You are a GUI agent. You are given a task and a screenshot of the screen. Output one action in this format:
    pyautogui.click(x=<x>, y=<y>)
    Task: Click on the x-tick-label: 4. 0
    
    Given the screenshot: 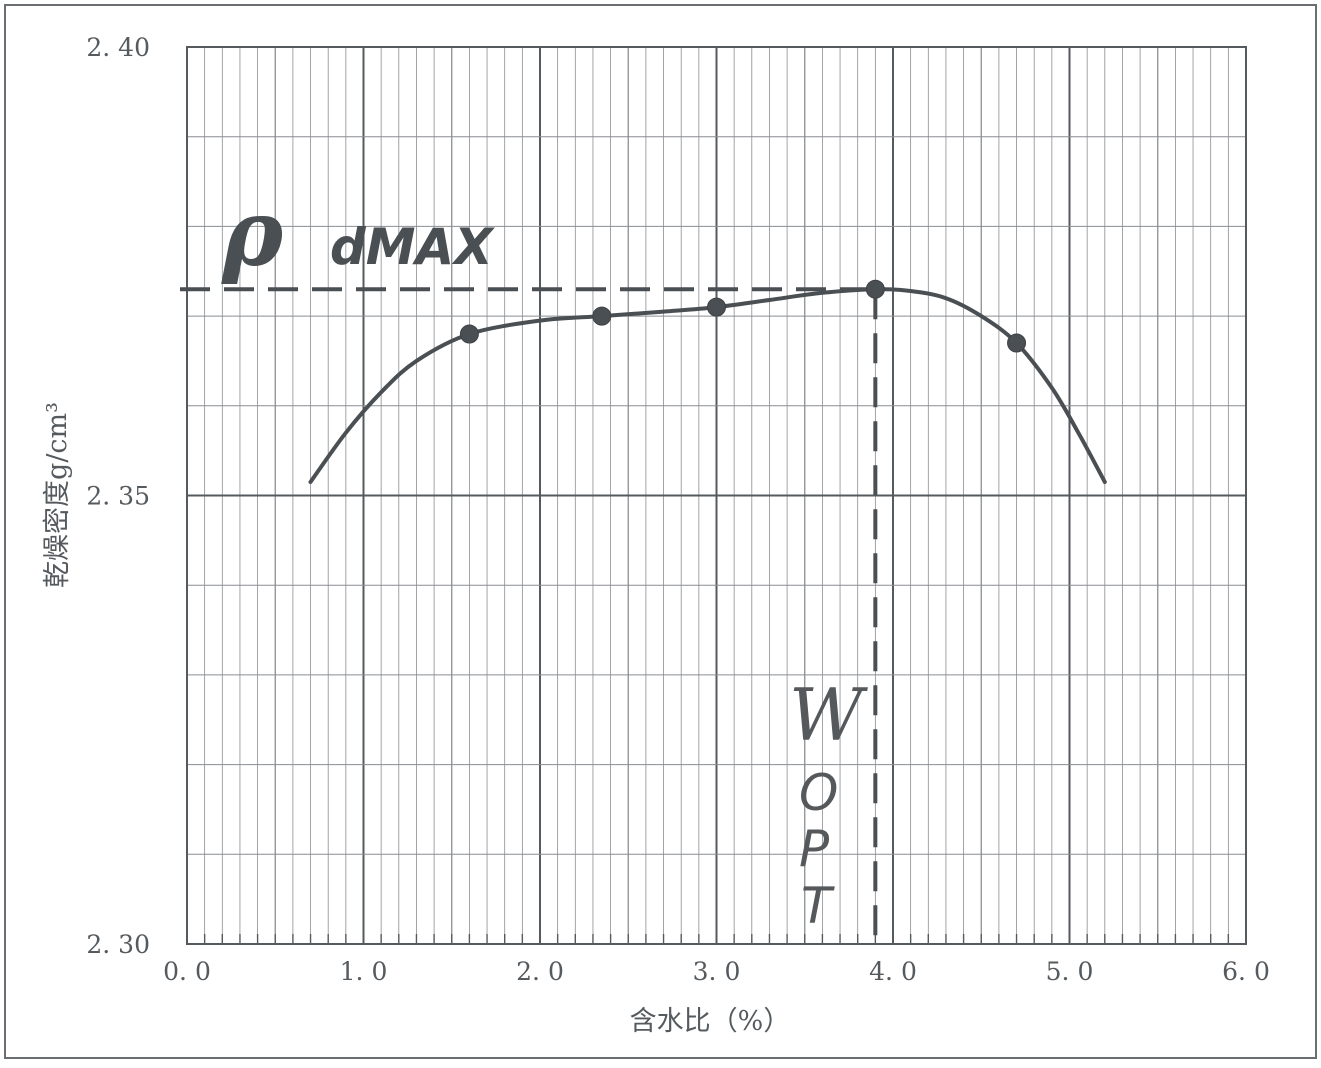 What is the action you would take?
    pyautogui.click(x=893, y=971)
    